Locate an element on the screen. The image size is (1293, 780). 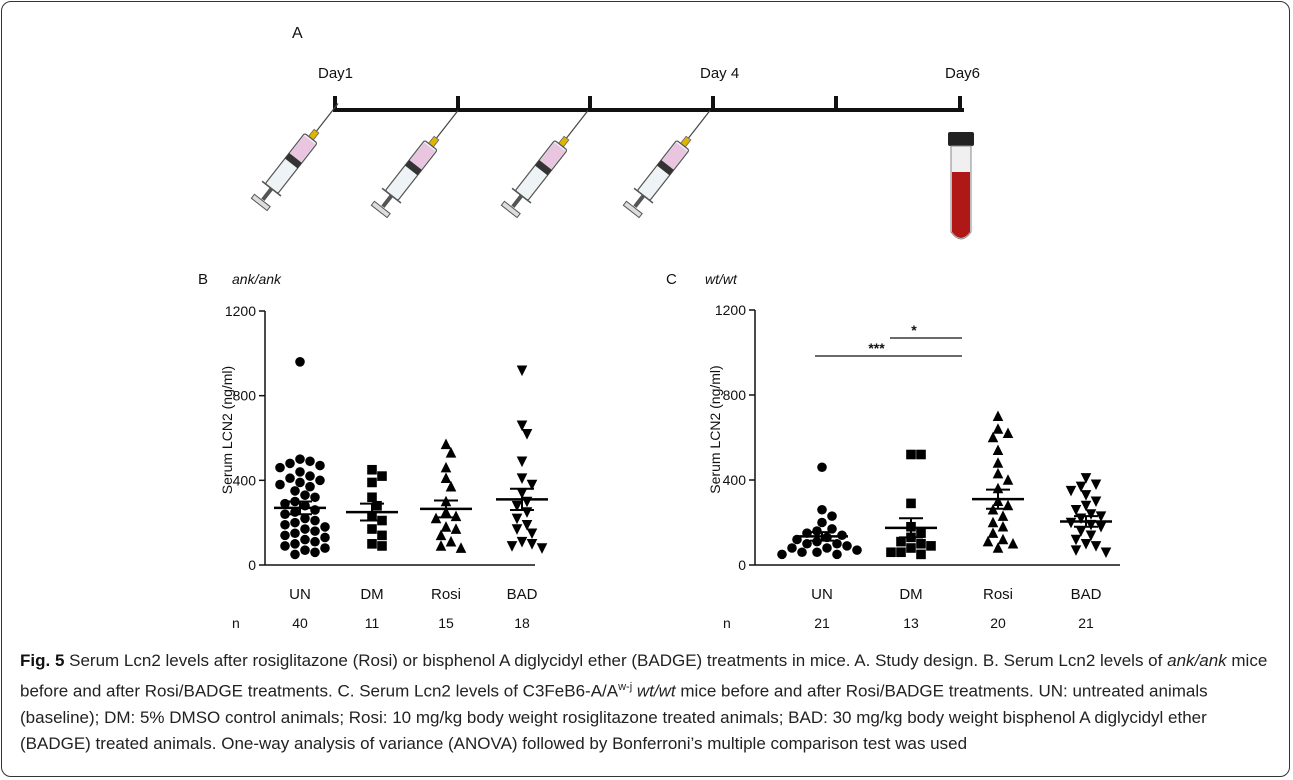
day-label: Day 4 is located at coordinates (719, 73).